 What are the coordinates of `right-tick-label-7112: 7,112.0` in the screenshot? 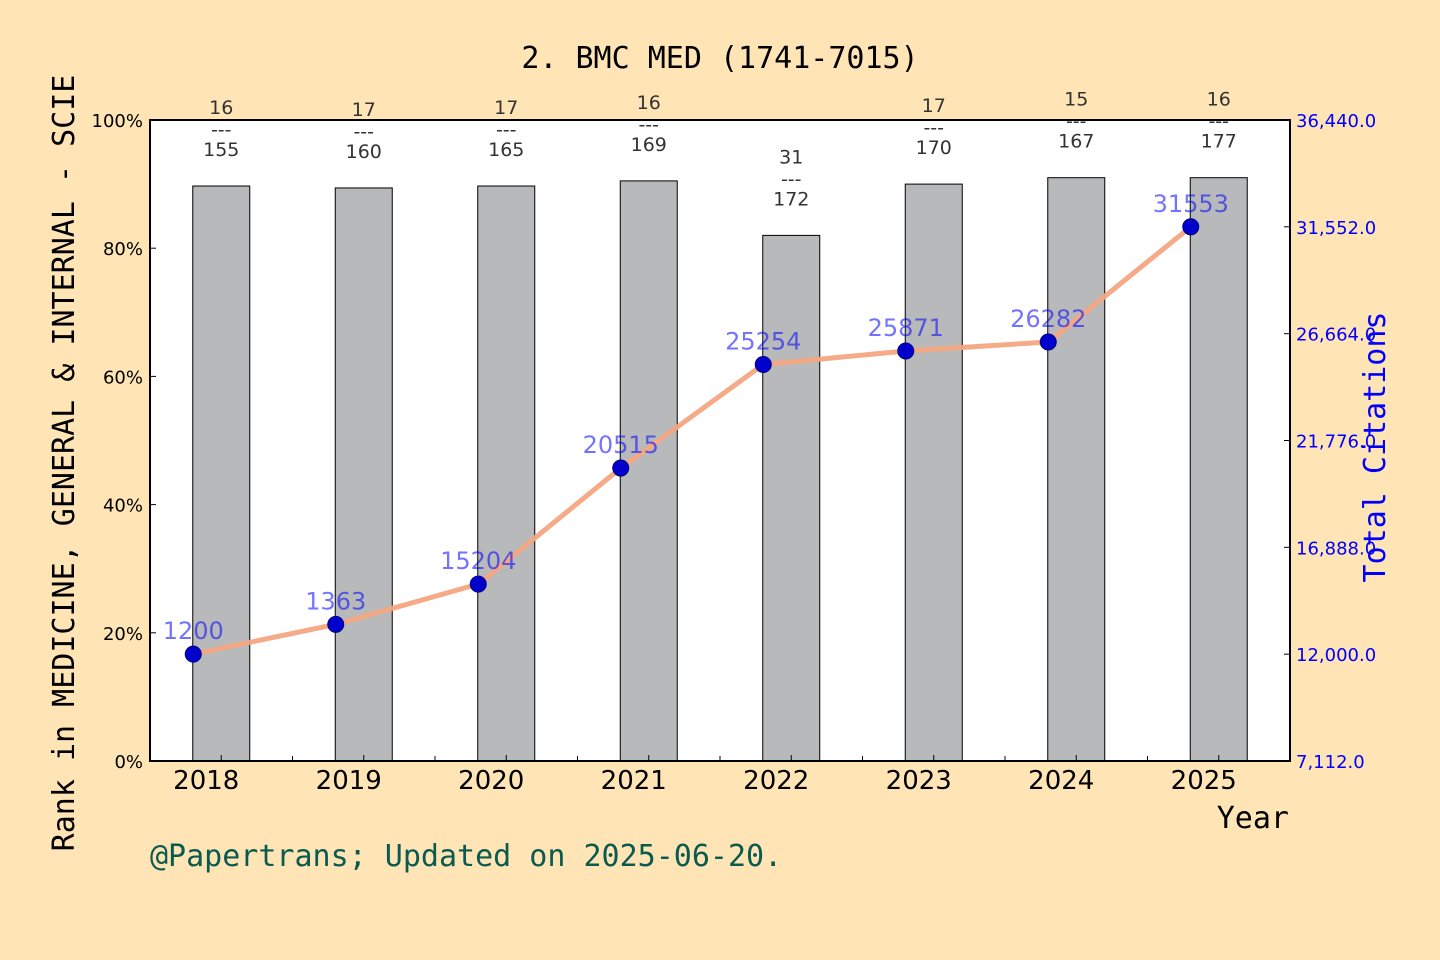 It's located at (1330, 762).